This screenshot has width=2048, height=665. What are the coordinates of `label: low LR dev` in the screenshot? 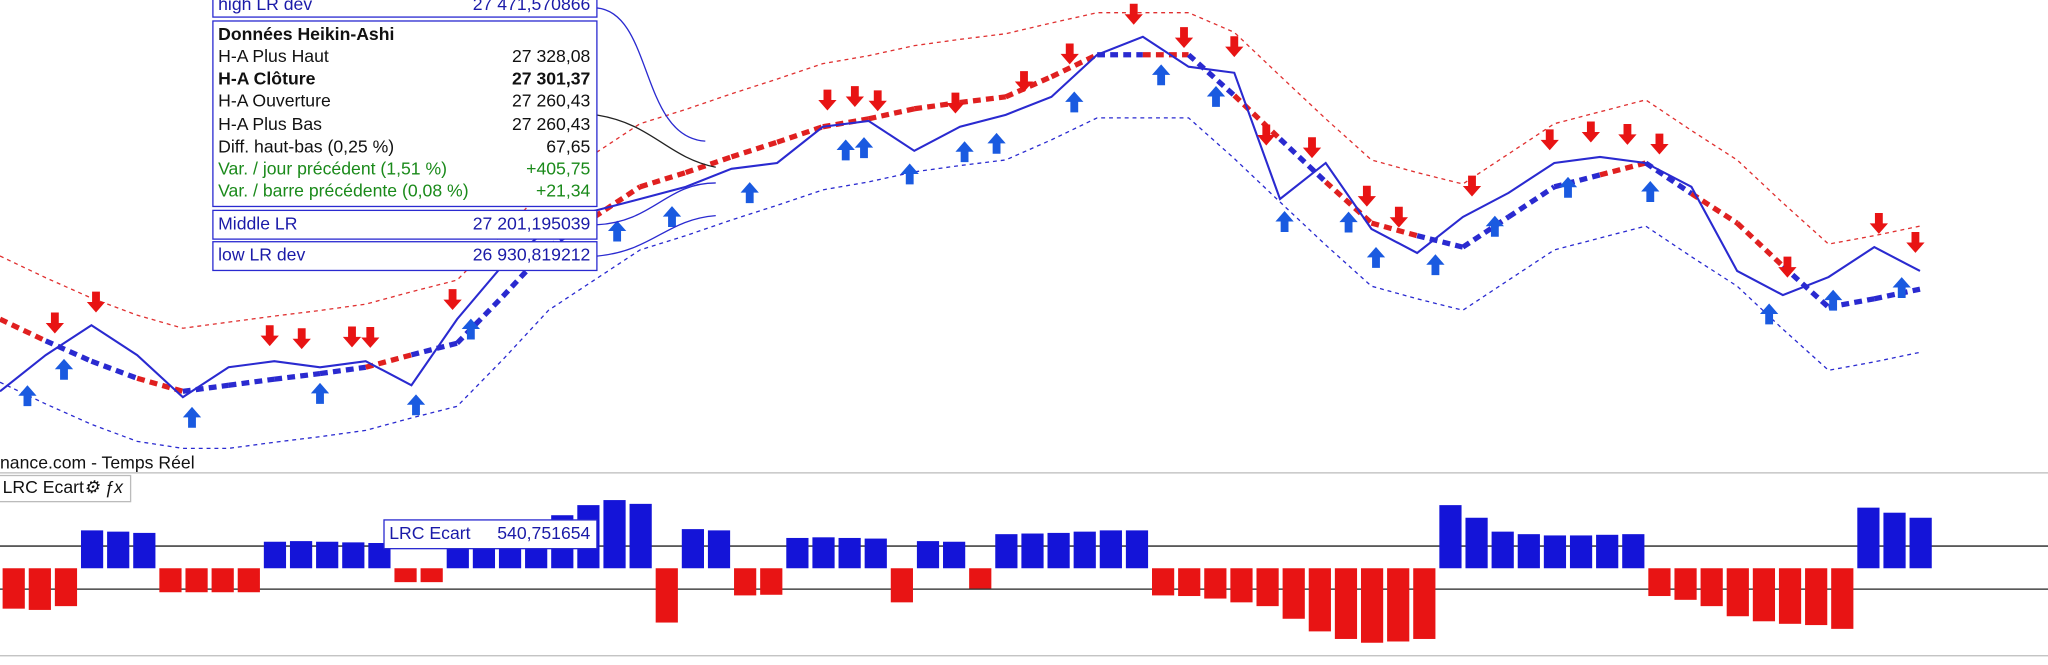 It's located at (261, 255).